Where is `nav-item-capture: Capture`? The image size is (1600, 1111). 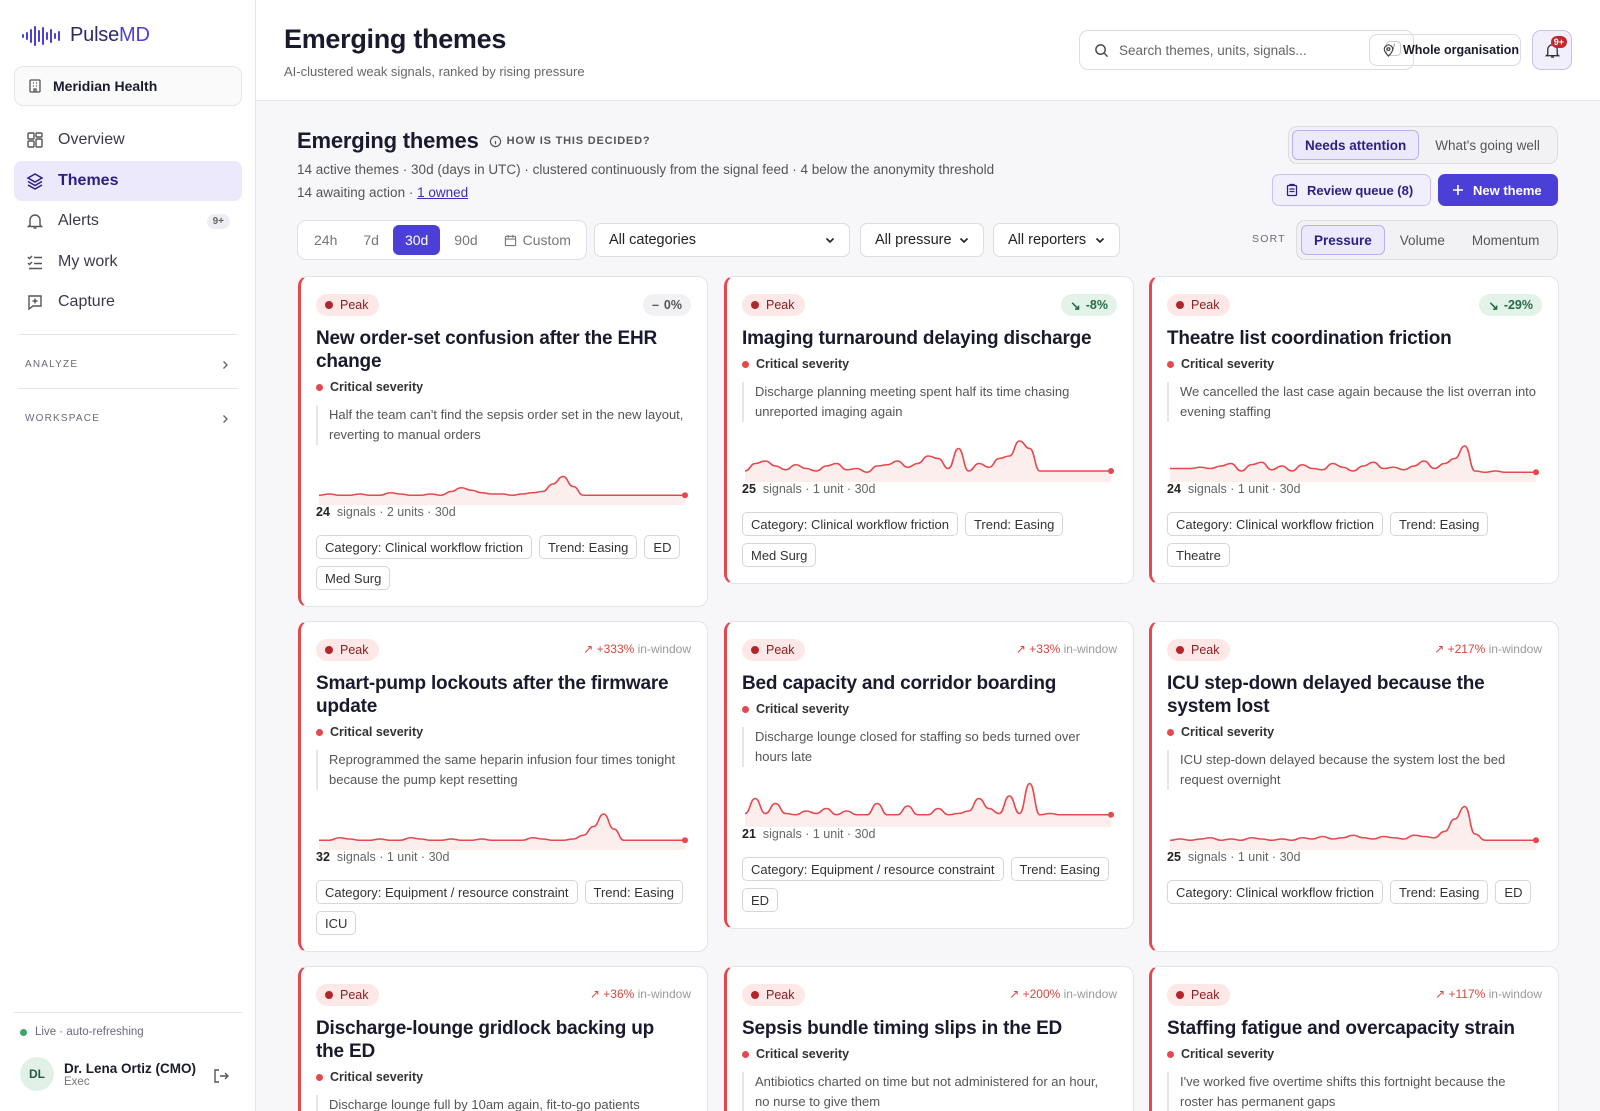
nav-item-capture: Capture is located at coordinates (128, 302).